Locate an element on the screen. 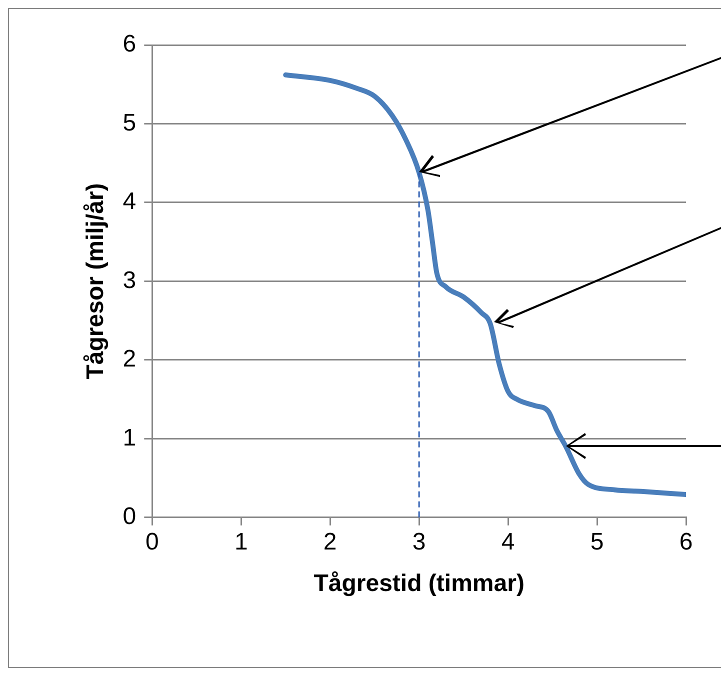 This screenshot has width=721, height=679. x-tick-label: 2 is located at coordinates (330, 542).